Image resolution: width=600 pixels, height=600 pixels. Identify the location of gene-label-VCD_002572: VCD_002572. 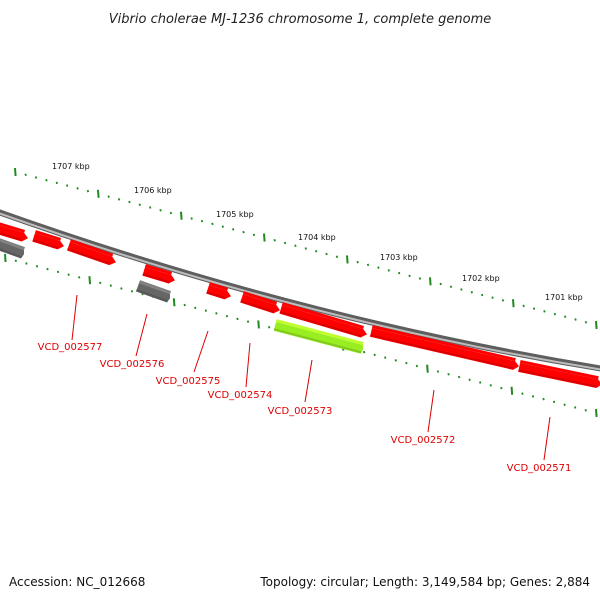
(423, 440).